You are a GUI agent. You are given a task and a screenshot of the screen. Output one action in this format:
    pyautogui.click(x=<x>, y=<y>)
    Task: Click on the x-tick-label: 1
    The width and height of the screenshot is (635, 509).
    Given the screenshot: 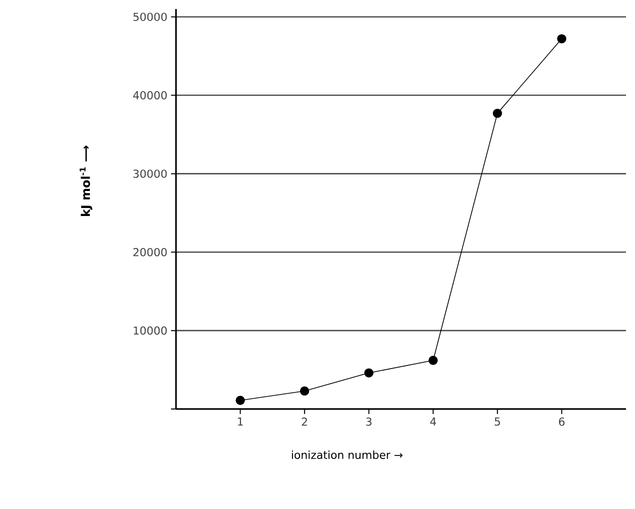 What is the action you would take?
    pyautogui.click(x=240, y=422)
    